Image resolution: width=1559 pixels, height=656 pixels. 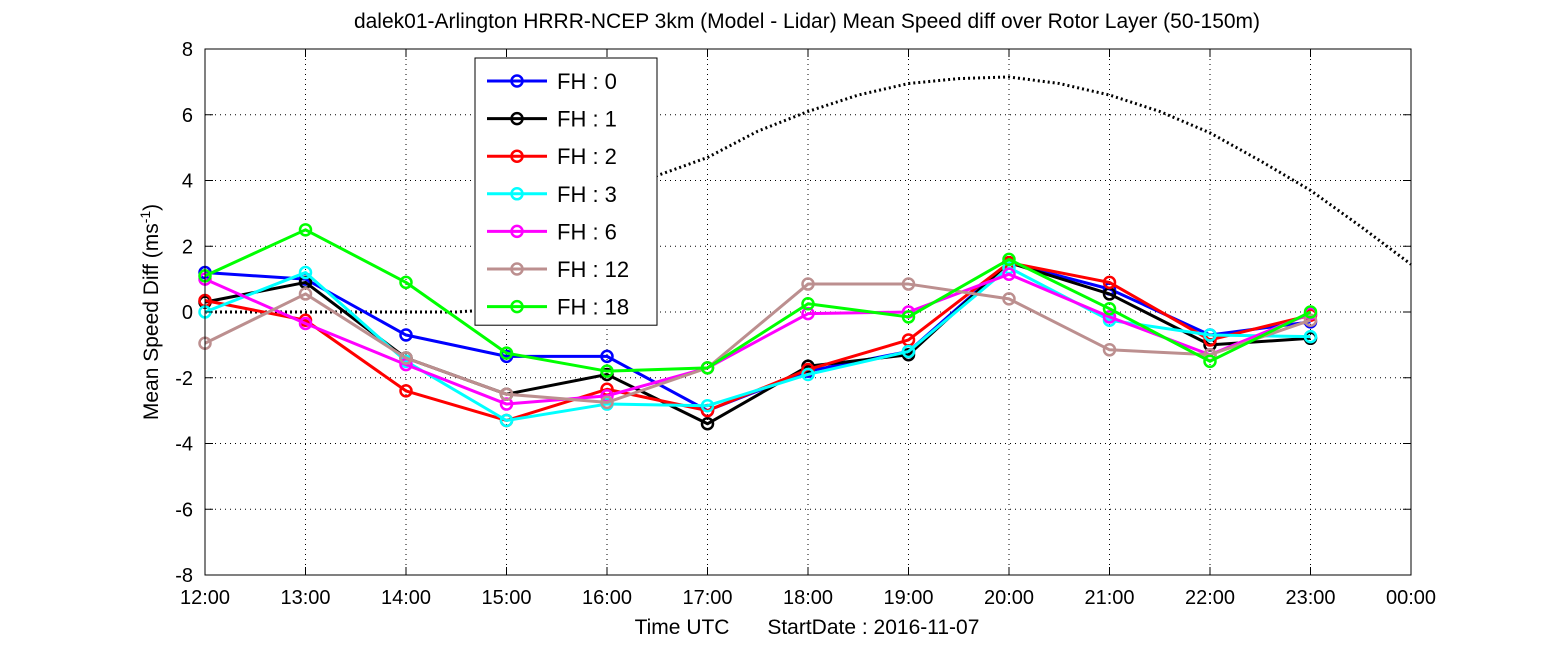 What do you see at coordinates (707, 598) in the screenshot?
I see `x-tick-label: 17:00` at bounding box center [707, 598].